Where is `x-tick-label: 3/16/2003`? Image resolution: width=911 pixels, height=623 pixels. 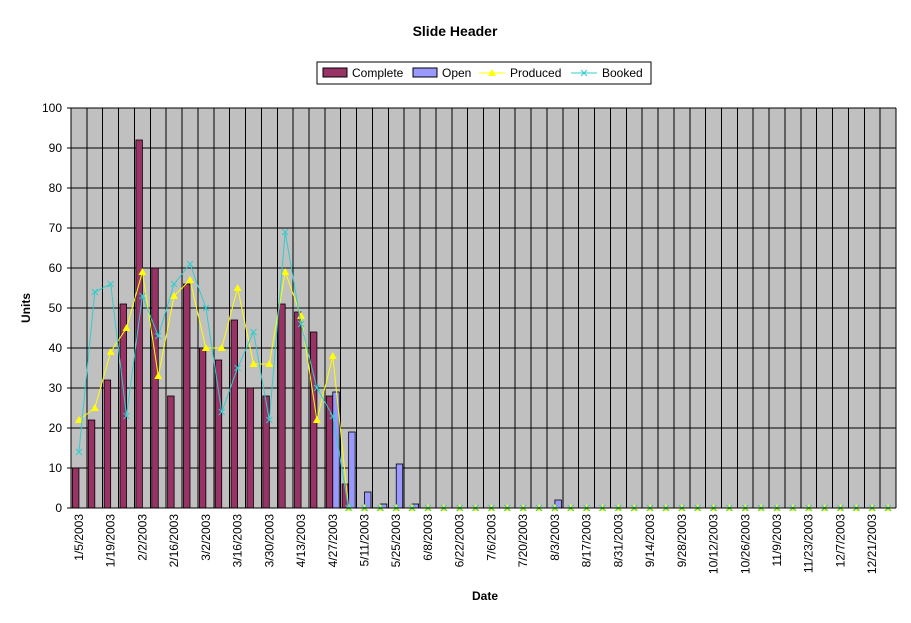 x-tick-label: 3/16/2003 is located at coordinates (238, 541).